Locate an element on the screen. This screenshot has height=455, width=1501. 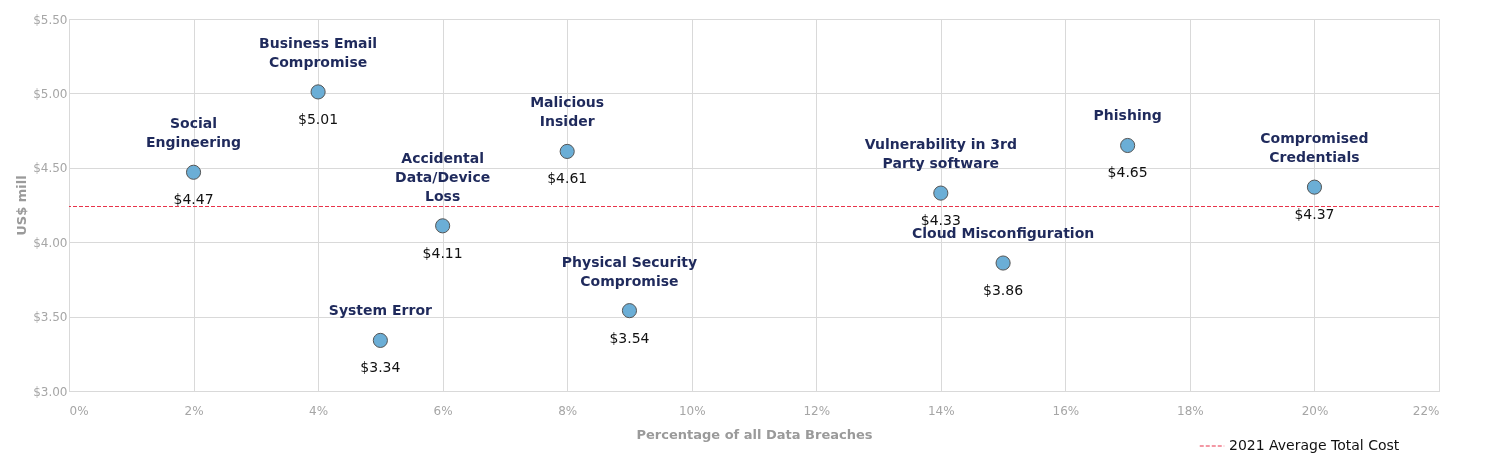
y-axis-title: US$ mill is located at coordinates (22, 205).